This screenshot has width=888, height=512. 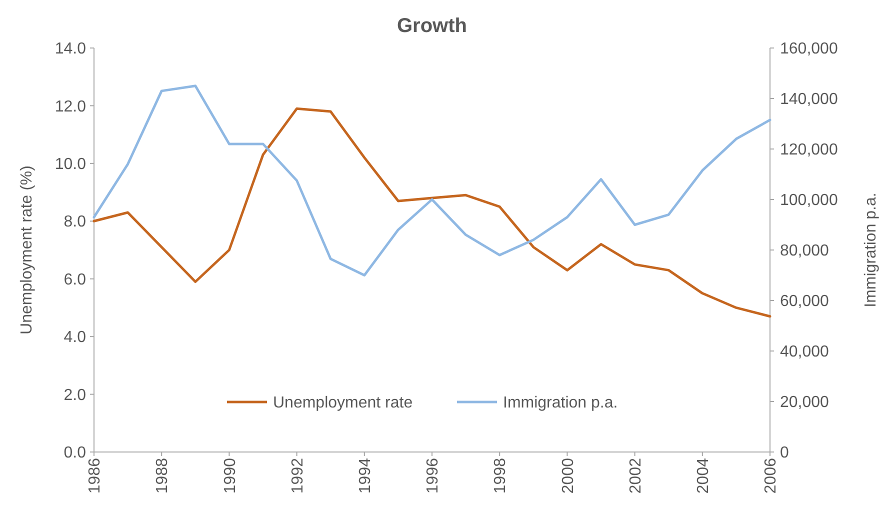 What do you see at coordinates (365, 476) in the screenshot?
I see `x-tick-label: 1994` at bounding box center [365, 476].